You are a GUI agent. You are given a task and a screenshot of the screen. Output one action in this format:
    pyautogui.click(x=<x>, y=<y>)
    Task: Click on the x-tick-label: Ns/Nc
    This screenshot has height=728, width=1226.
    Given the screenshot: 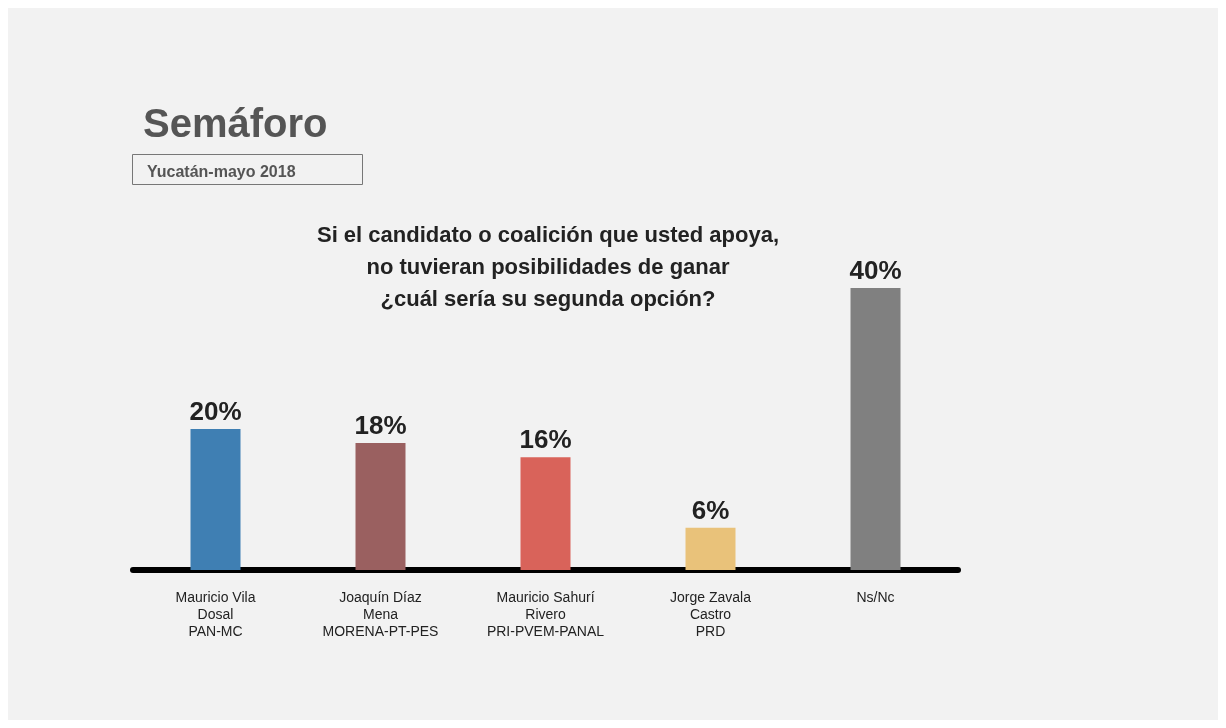 What is the action you would take?
    pyautogui.click(x=875, y=596)
    